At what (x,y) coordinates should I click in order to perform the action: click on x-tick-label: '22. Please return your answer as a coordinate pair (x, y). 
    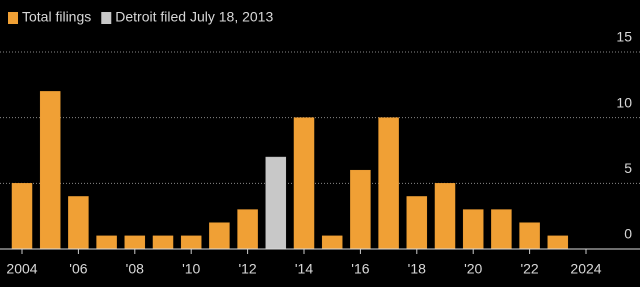
    Looking at the image, I should click on (529, 269).